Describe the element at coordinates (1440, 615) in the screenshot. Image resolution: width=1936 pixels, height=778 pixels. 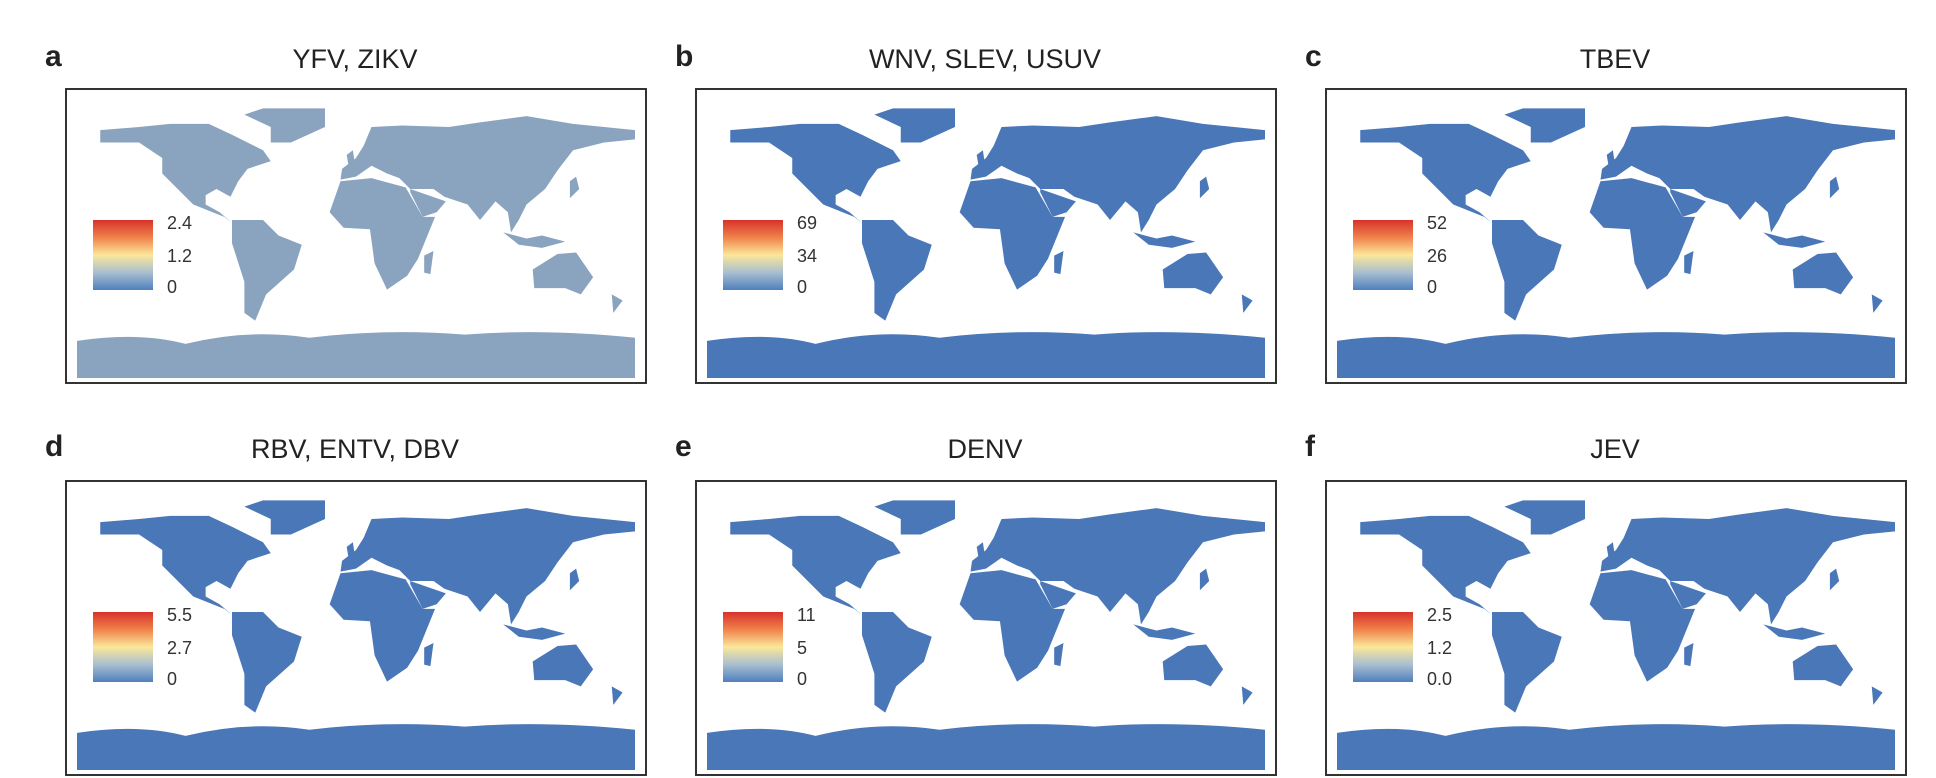
I see `legend-max: 2.5` at that location.